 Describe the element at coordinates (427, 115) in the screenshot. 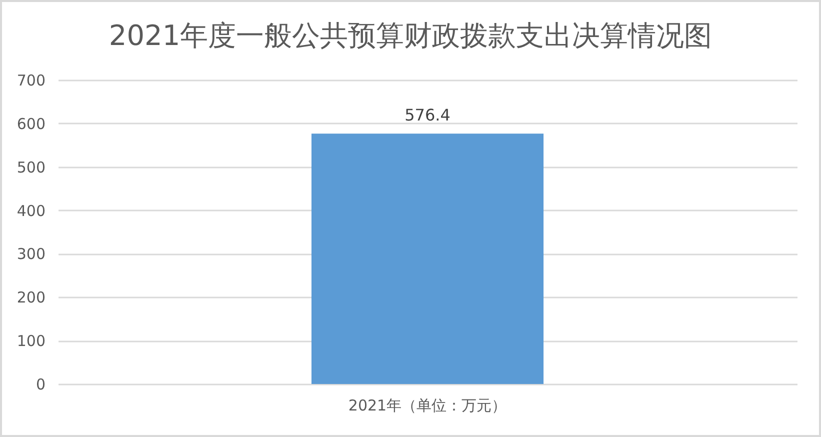

I see `data-label: 576.4` at that location.